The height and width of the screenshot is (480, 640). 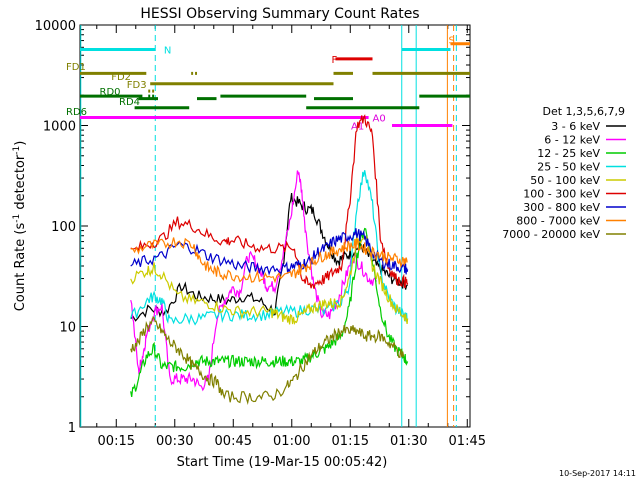 What do you see at coordinates (561, 207) in the screenshot?
I see `legend-label: 300 - 800 keV` at bounding box center [561, 207].